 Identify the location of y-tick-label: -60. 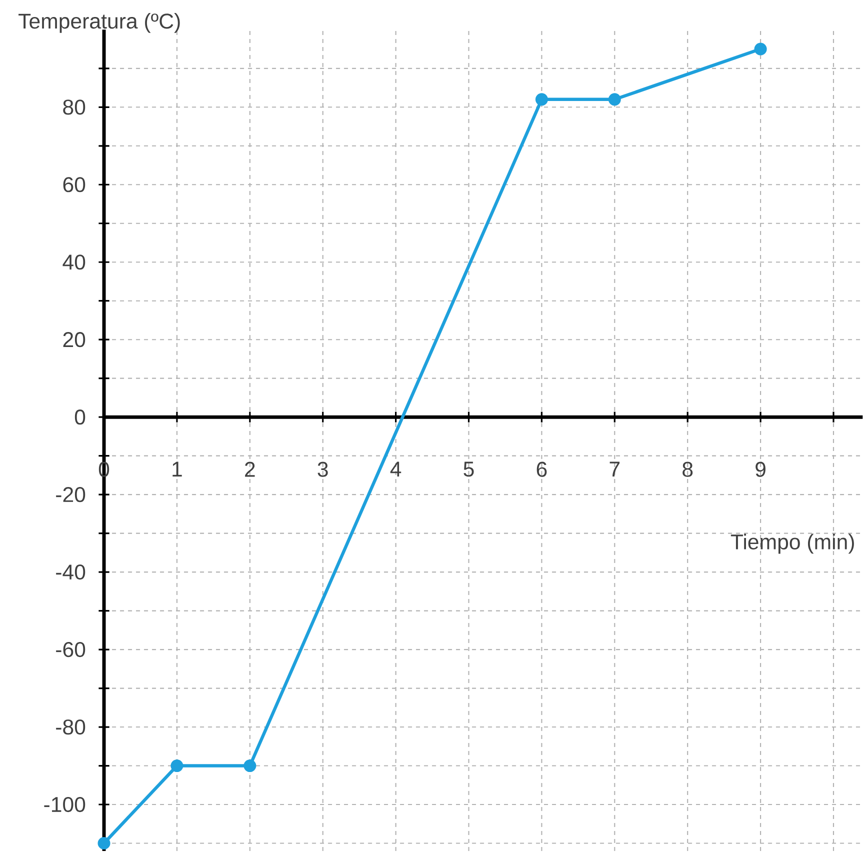
(71, 650).